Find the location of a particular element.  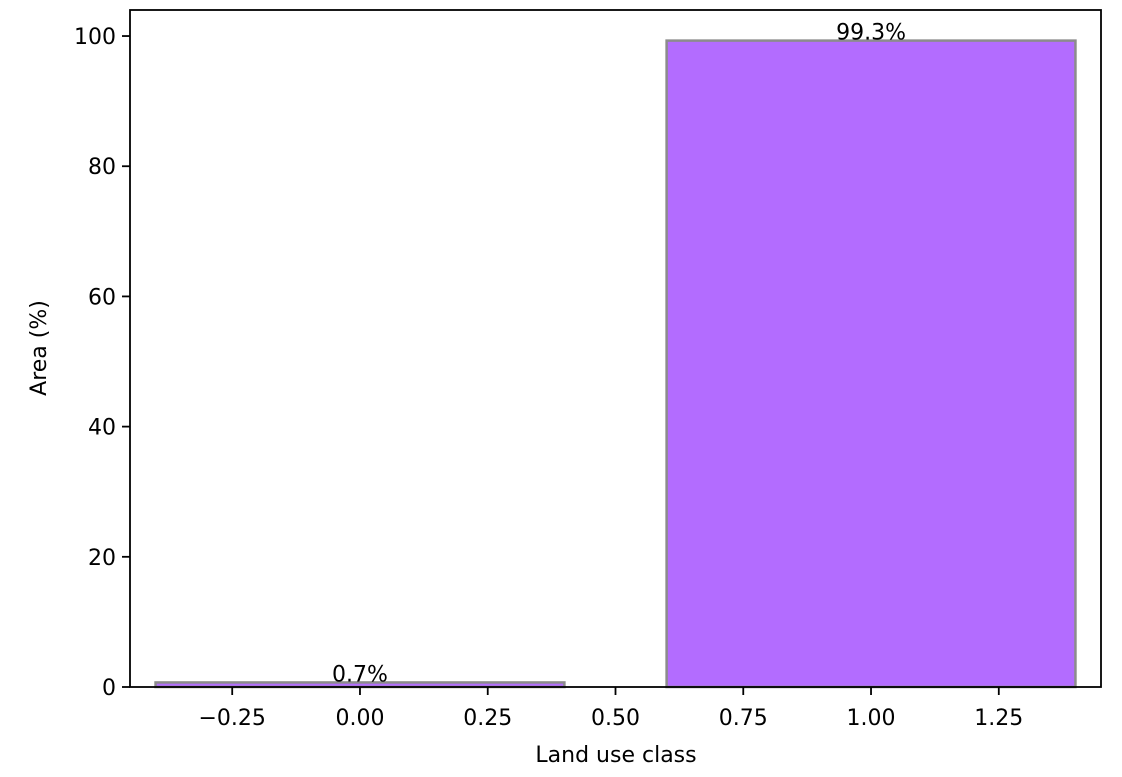

y-tick-label-4: 80 is located at coordinates (102, 167).